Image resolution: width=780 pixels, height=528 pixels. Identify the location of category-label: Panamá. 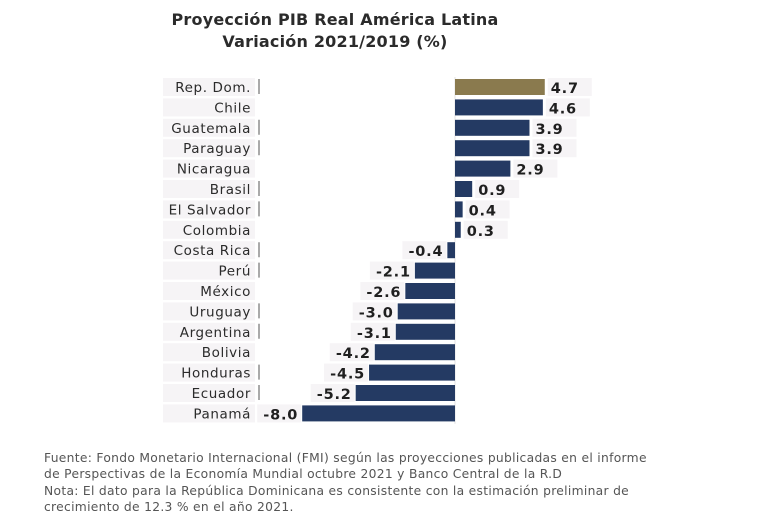
(222, 414).